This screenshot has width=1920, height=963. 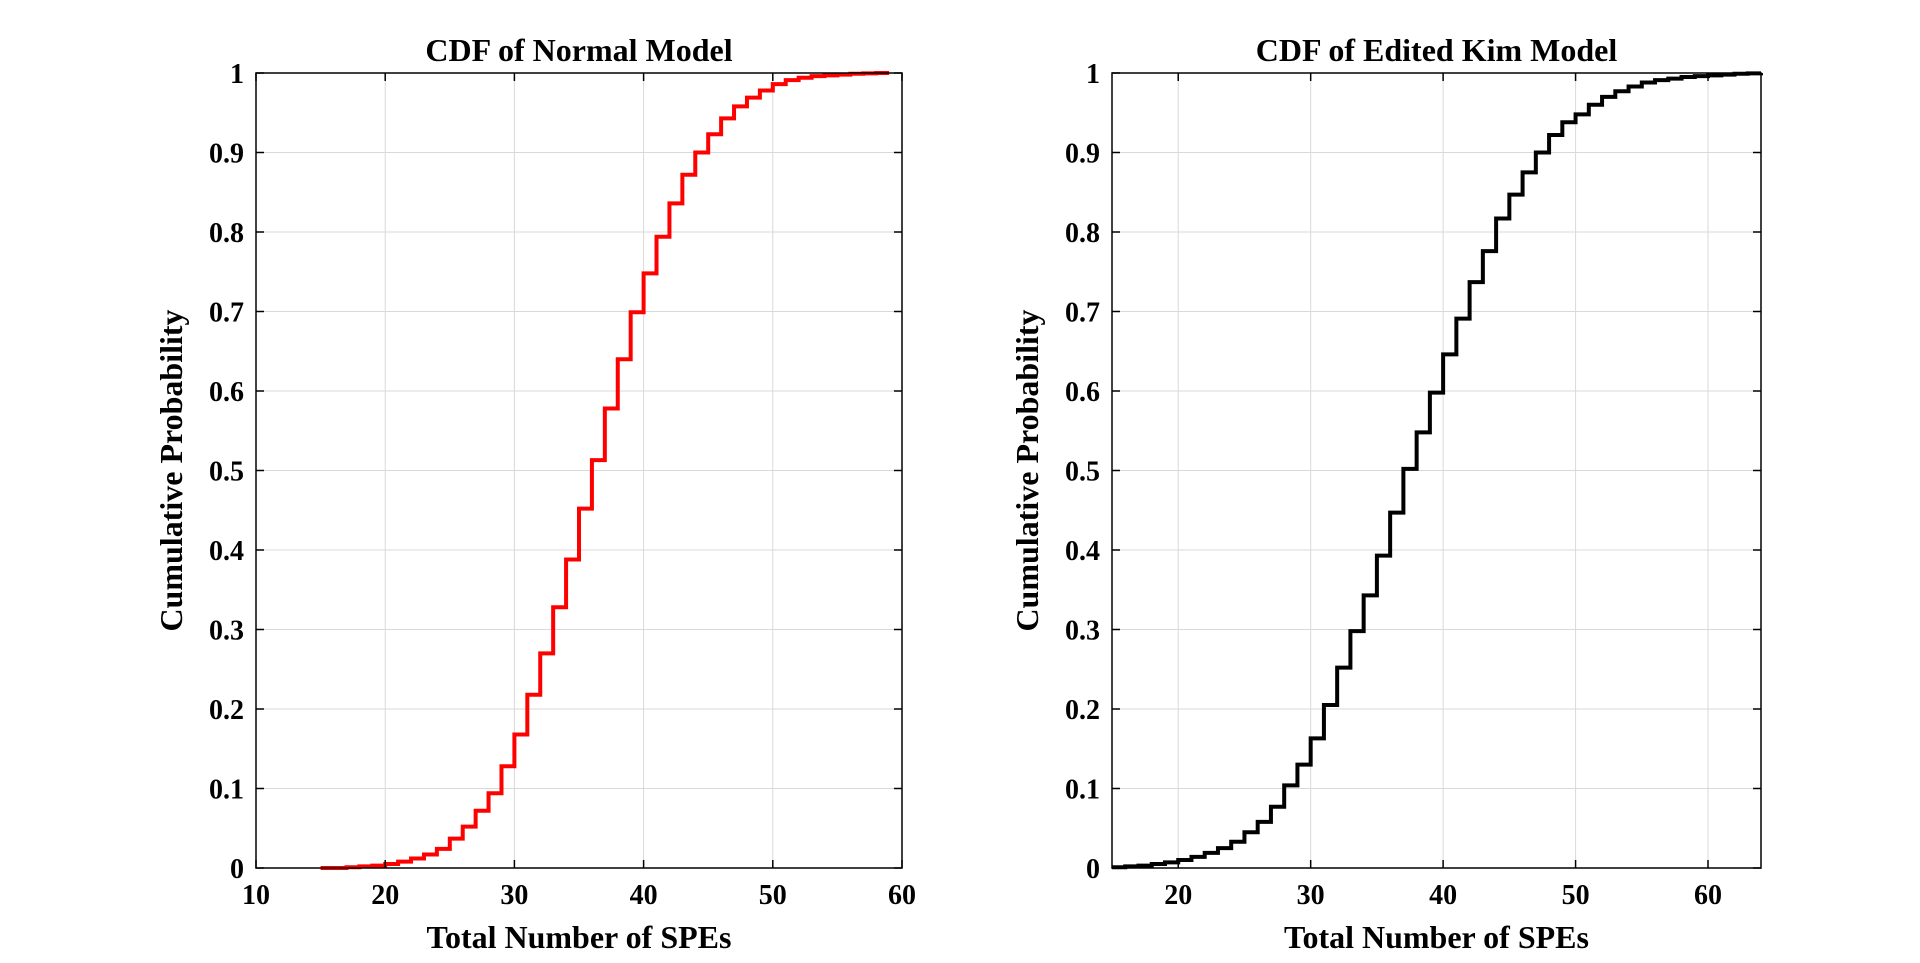 What do you see at coordinates (1437, 50) in the screenshot?
I see `chart-title: CDF of Edited Kim Model` at bounding box center [1437, 50].